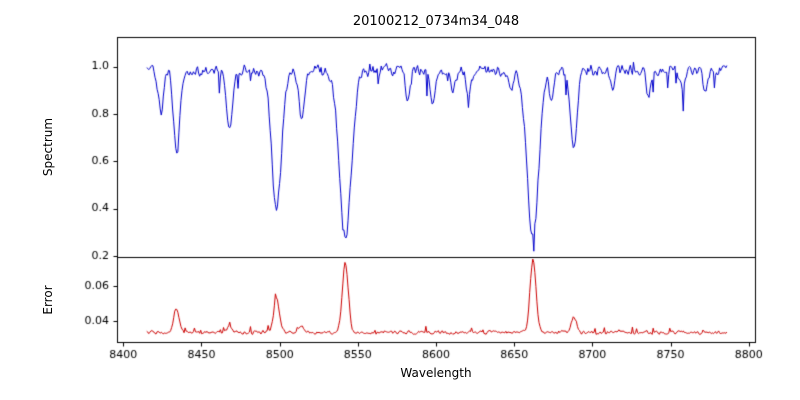 The height and width of the screenshot is (400, 800). I want to click on x-axis-label: Wavelength, so click(436, 373).